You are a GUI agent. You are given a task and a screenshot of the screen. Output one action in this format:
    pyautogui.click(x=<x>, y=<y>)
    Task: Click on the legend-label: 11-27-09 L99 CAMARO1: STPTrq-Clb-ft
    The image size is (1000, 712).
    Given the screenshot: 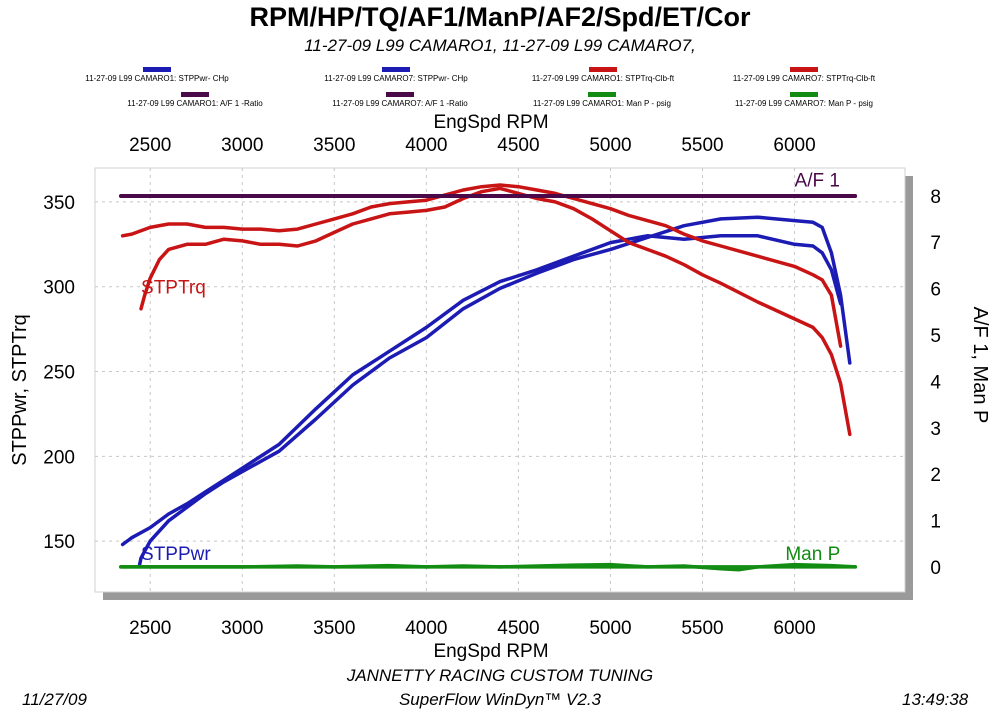 What is the action you would take?
    pyautogui.click(x=603, y=78)
    